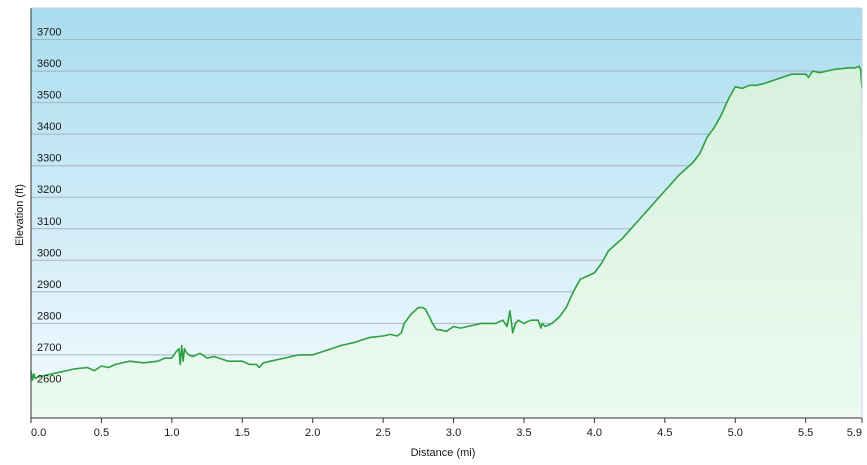 The width and height of the screenshot is (867, 465). What do you see at coordinates (664, 433) in the screenshot?
I see `x-tick-label: 4.5` at bounding box center [664, 433].